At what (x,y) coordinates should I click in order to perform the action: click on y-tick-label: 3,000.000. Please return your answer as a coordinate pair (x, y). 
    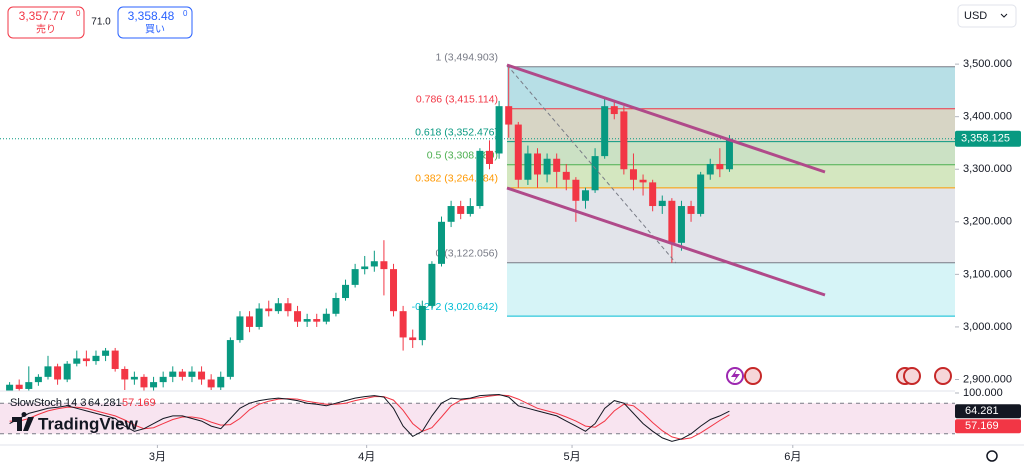
    Looking at the image, I should click on (987, 327).